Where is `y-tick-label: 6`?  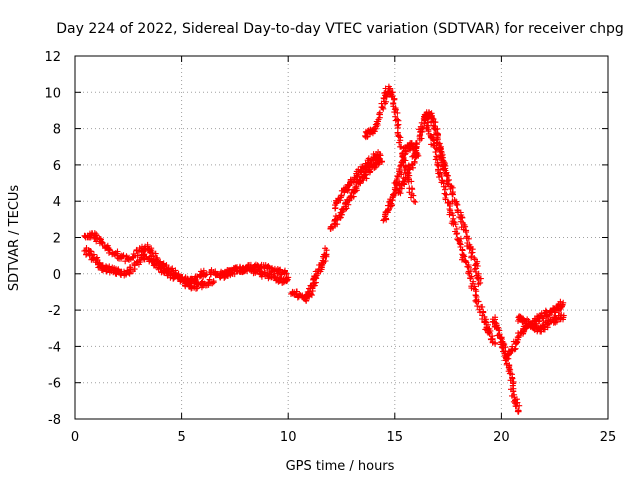
y-tick-label: 6 is located at coordinates (57, 166).